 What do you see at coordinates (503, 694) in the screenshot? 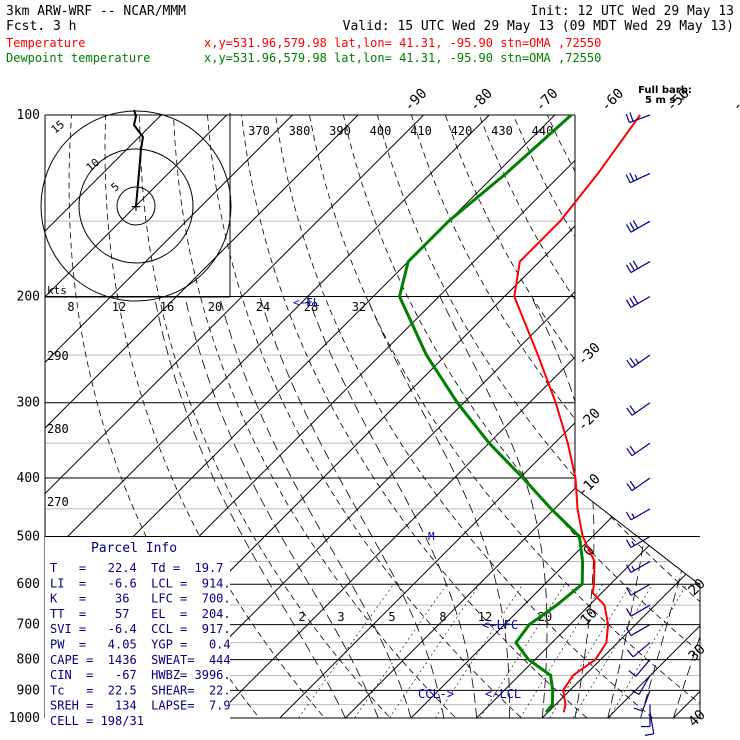
I see `lcl-marker: <-LCL` at bounding box center [503, 694].